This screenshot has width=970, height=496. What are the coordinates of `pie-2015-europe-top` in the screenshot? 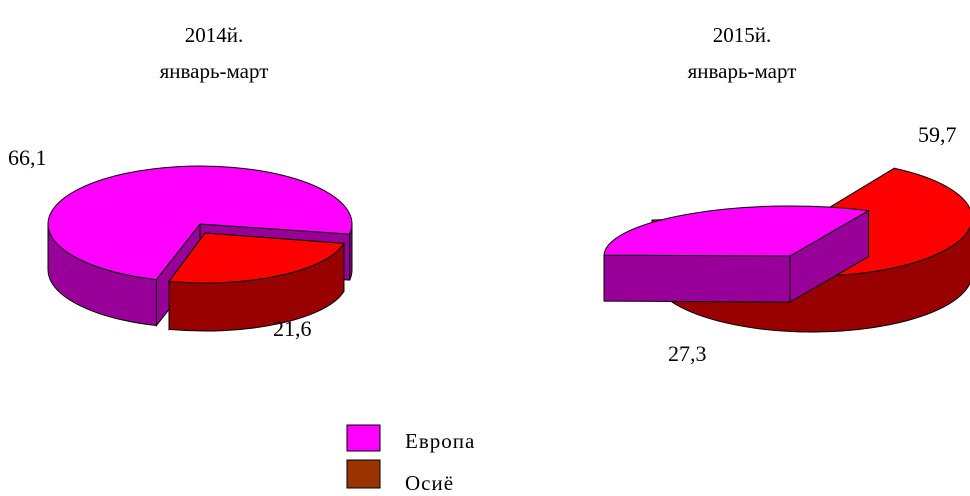 It's located at (737, 231).